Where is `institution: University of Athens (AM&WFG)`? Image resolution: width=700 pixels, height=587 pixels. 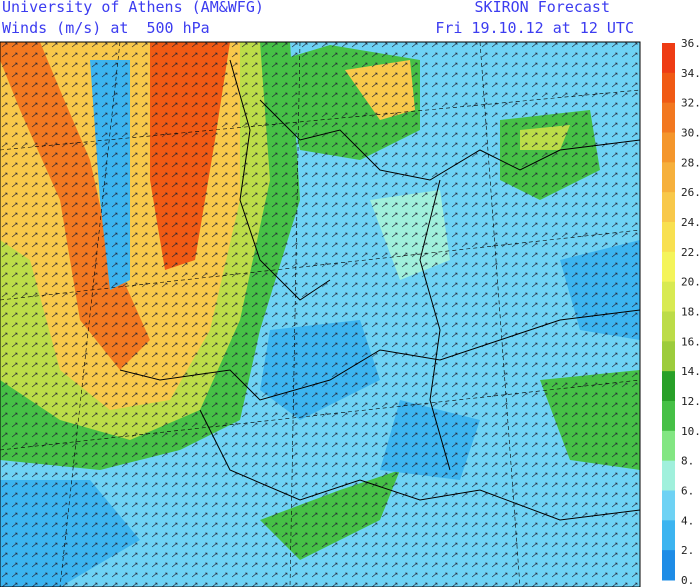
institution: University of Athens (AM&WFG) is located at coordinates (133, 8).